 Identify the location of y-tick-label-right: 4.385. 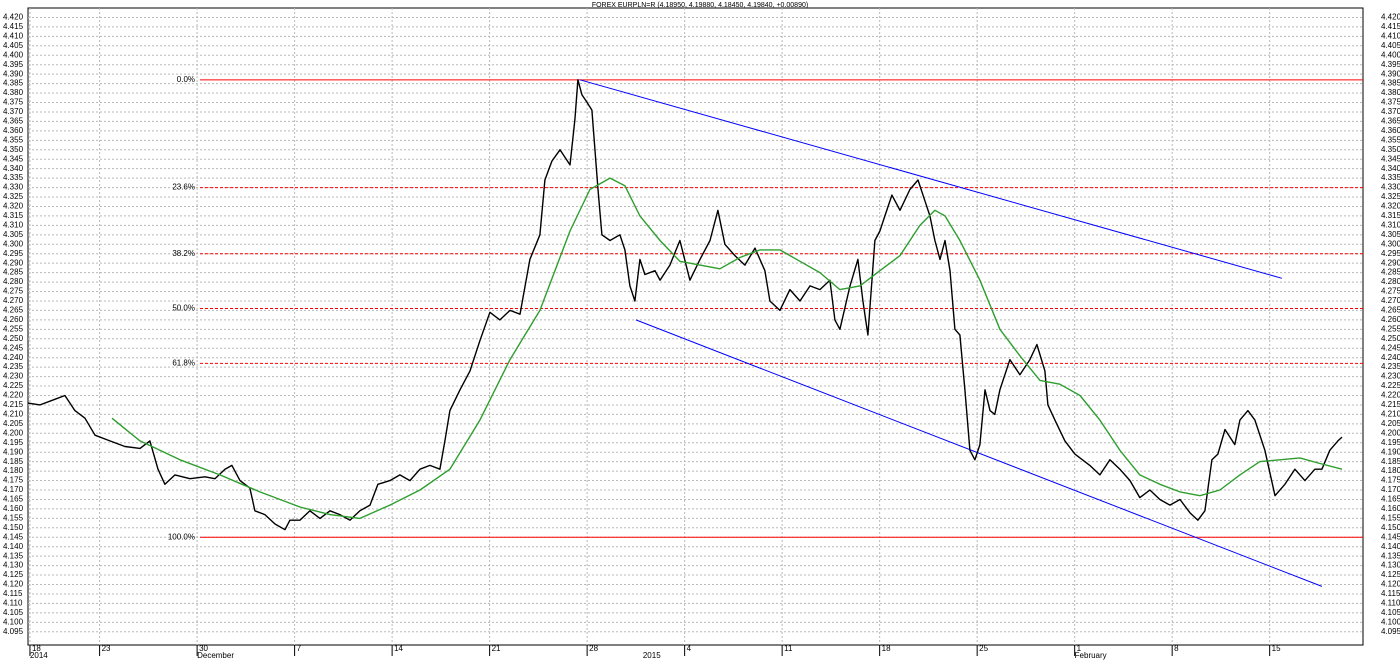
(1390, 83).